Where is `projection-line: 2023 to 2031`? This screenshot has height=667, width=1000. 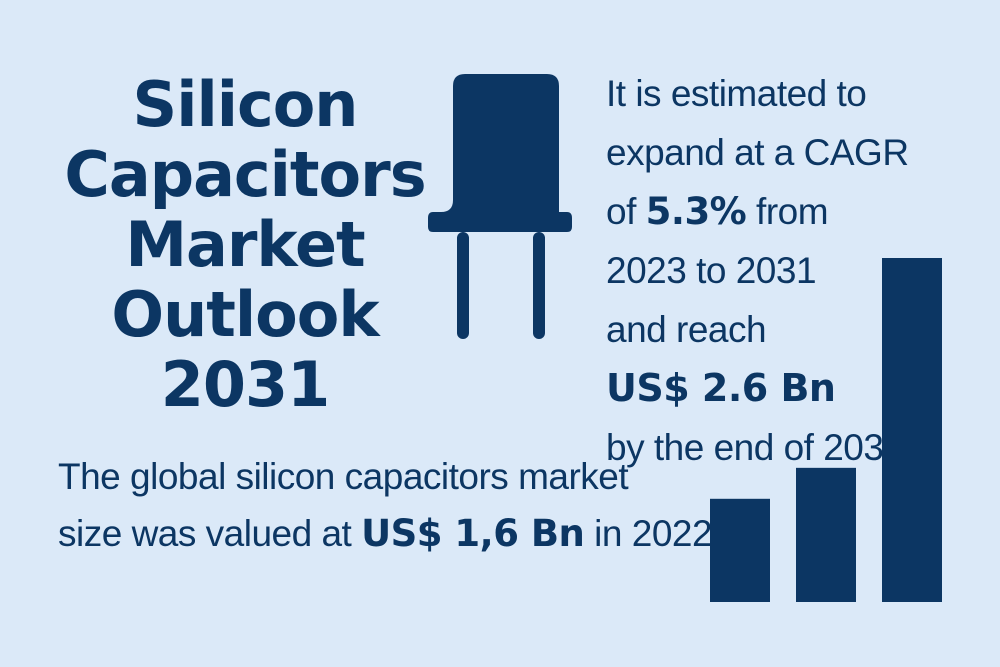
projection-line: 2023 to 2031 is located at coordinates (711, 270).